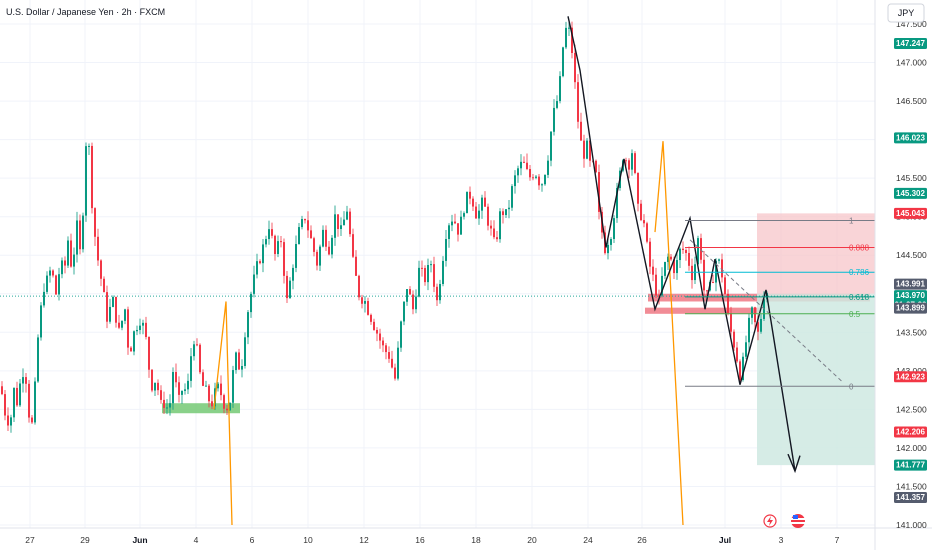 This screenshot has width=932, height=550. I want to click on x-tick-label: 10, so click(308, 540).